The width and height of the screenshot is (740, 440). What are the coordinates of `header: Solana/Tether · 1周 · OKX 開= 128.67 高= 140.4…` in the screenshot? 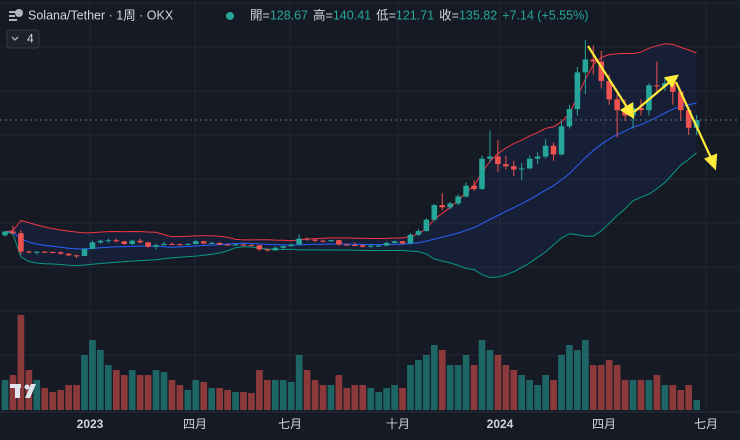 It's located at (297, 28).